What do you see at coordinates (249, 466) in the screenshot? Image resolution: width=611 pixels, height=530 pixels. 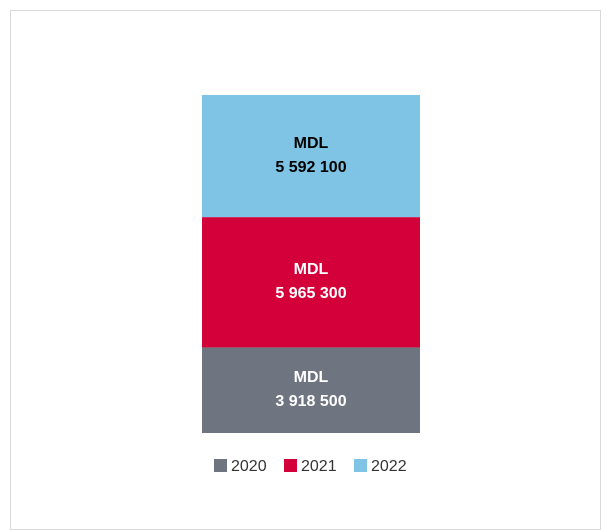 I see `legend-label: 2020` at bounding box center [249, 466].